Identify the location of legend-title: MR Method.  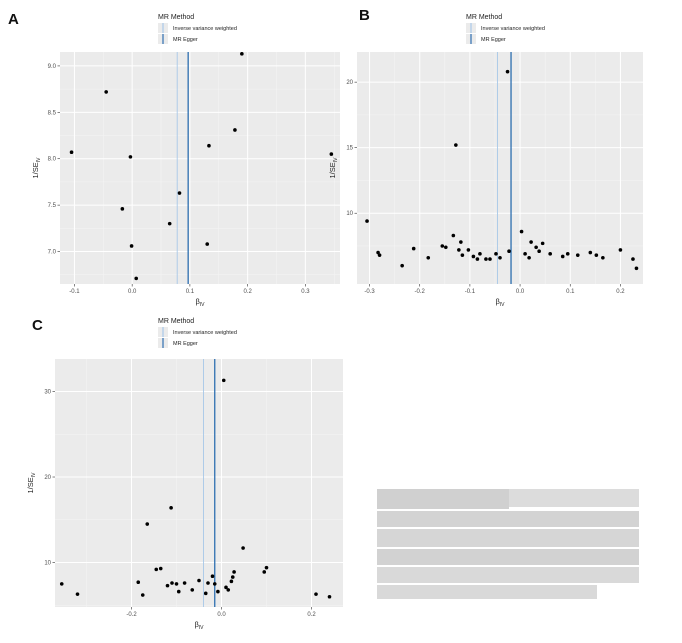
(176, 321).